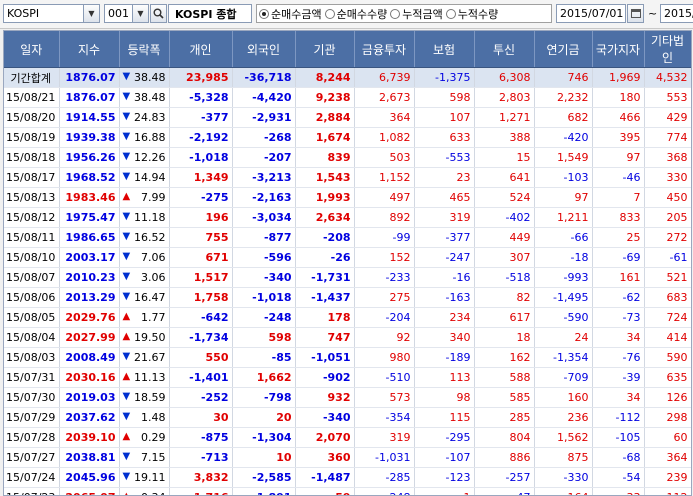  What do you see at coordinates (504, 97) in the screenshot?
I see `value-cell: 2,803` at bounding box center [504, 97].